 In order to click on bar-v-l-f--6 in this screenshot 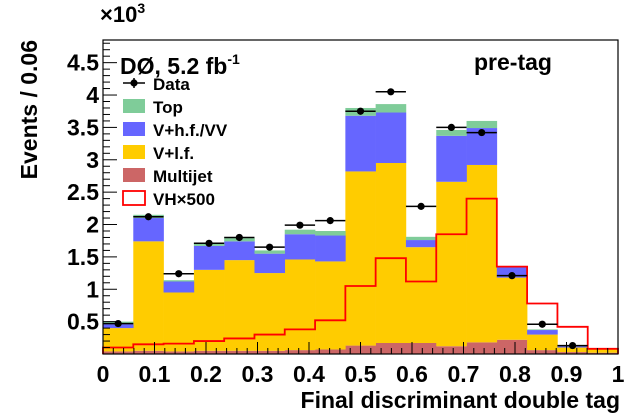, I will do `click(300, 305)`.